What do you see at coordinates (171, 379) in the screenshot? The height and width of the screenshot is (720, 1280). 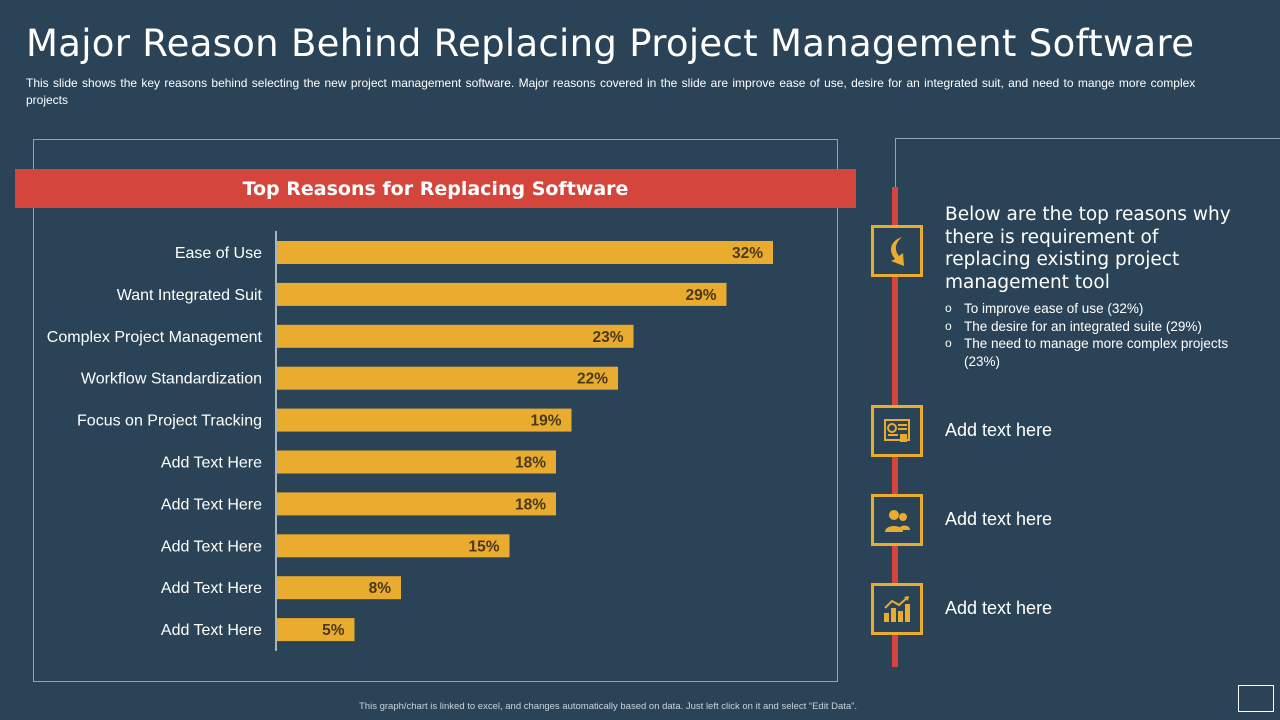 I see `category-label: Workflow Standardization` at bounding box center [171, 379].